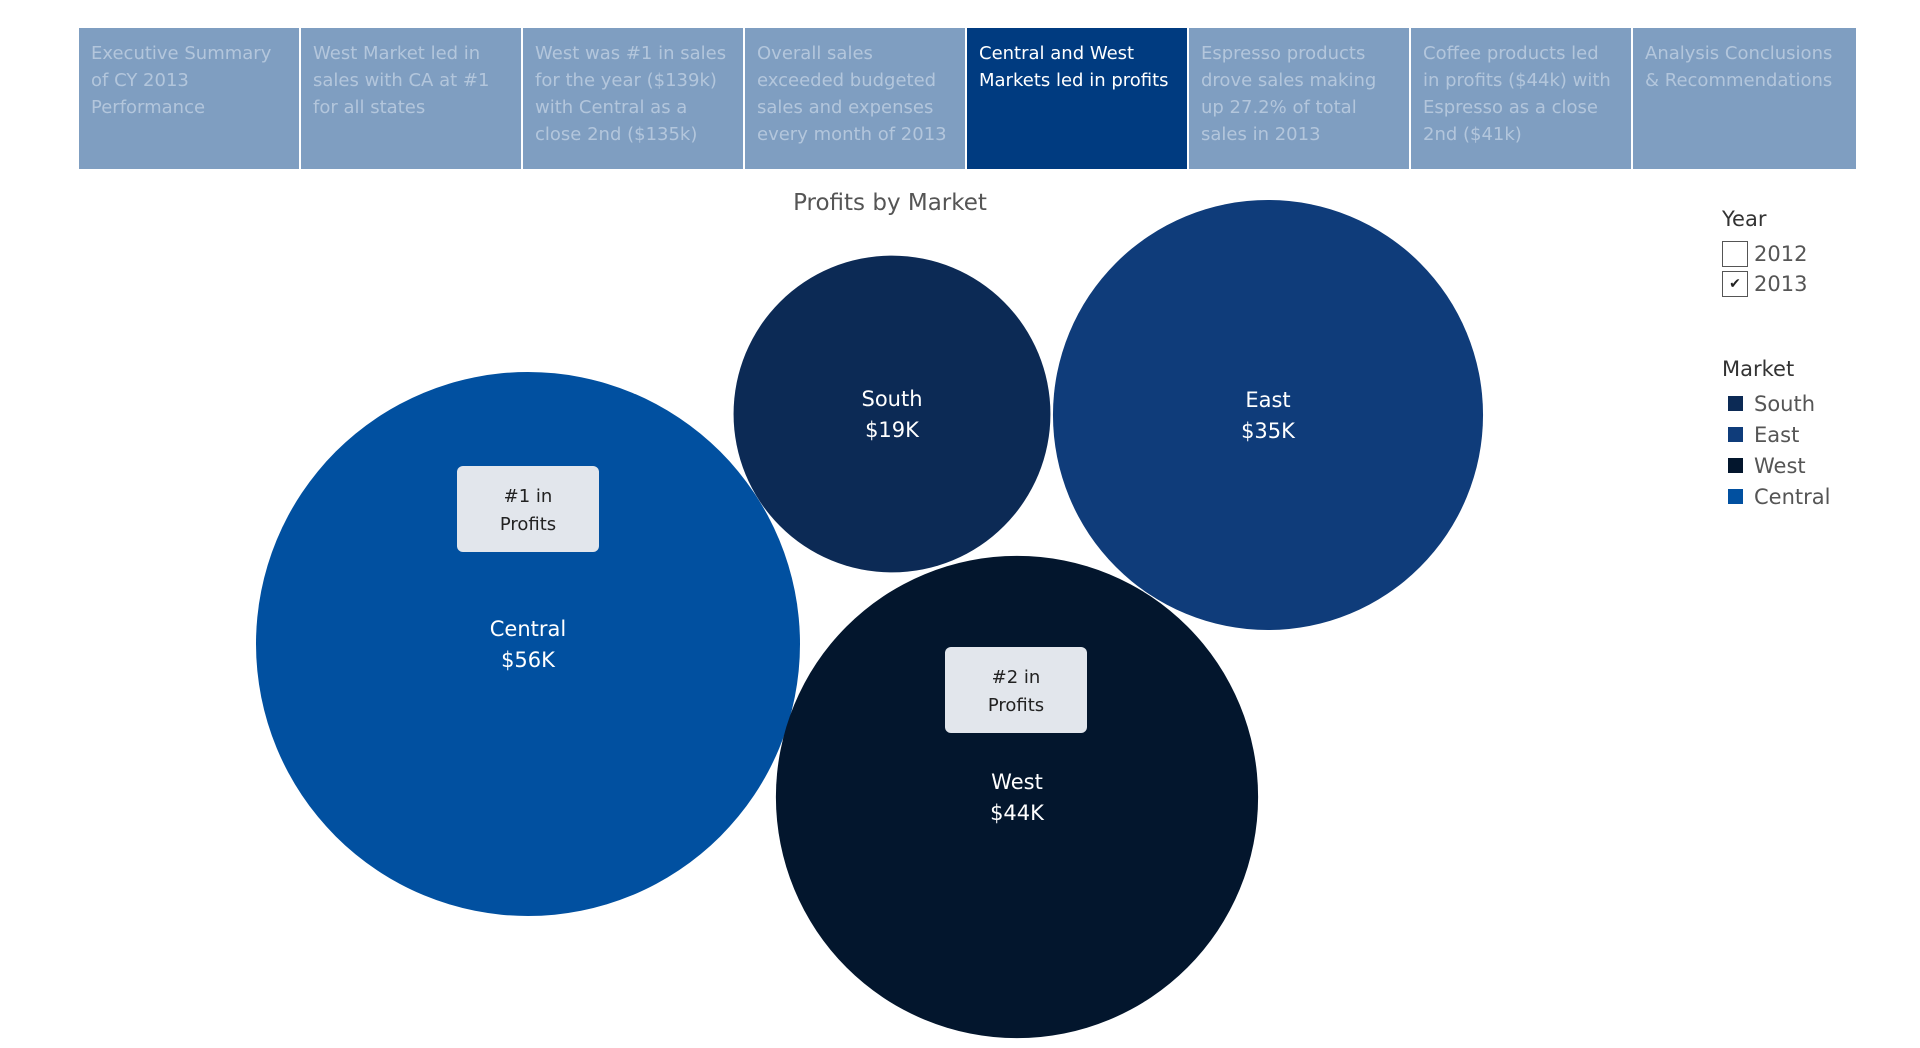 This screenshot has height=1048, width=1920. I want to click on market-legend: South East West Central, so click(1779, 450).